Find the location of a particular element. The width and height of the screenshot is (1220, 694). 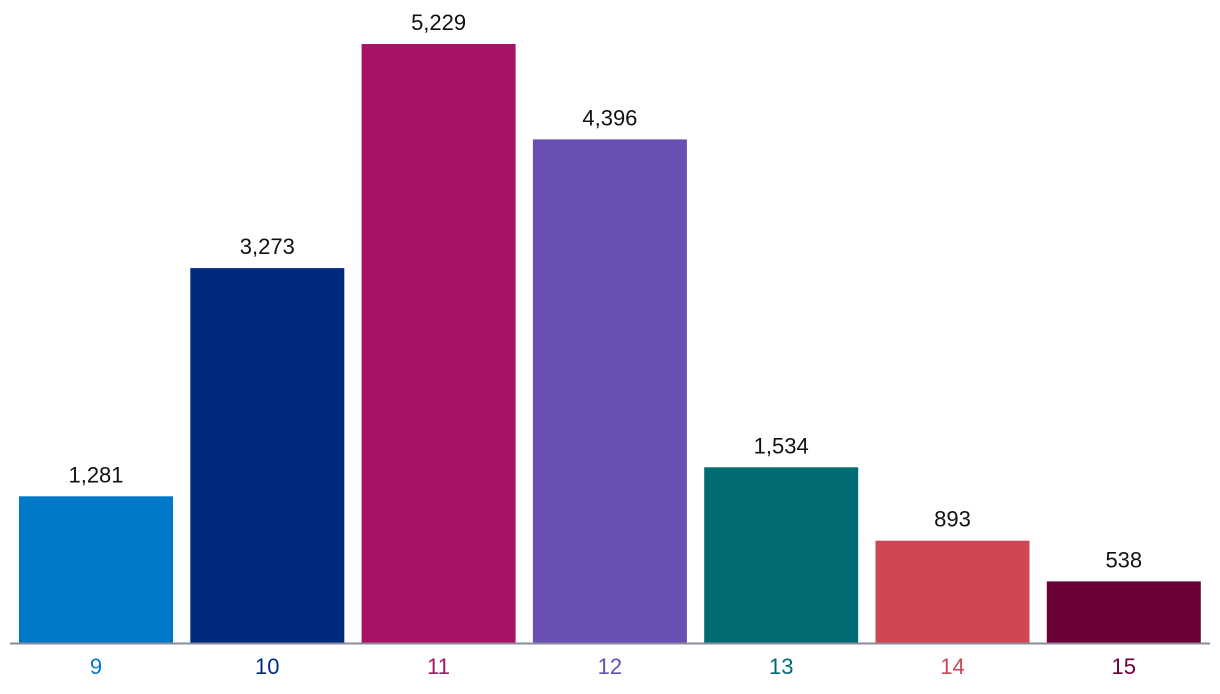

x-tick-label-14: 14 is located at coordinates (952, 666).